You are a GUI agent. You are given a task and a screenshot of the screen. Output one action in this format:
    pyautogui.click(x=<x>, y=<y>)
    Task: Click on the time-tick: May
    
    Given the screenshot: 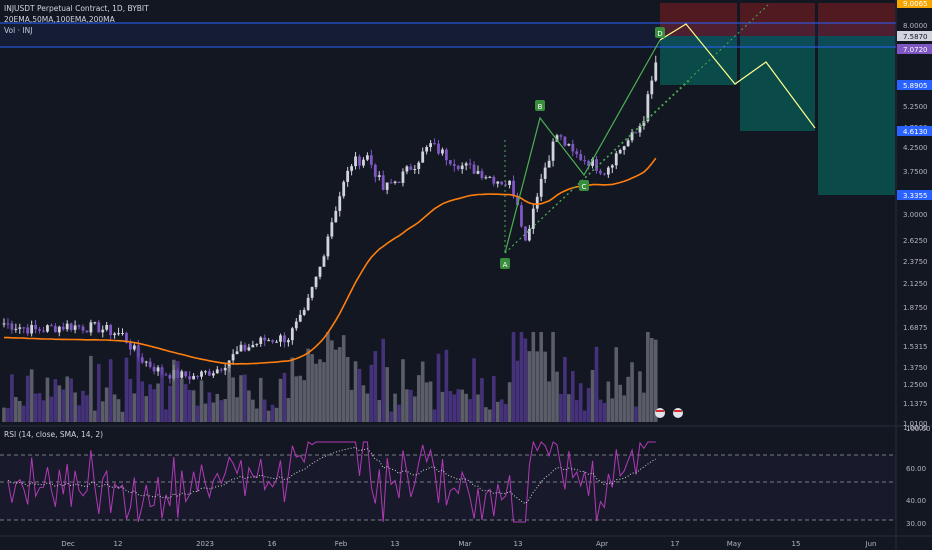 What is the action you would take?
    pyautogui.click(x=734, y=544)
    